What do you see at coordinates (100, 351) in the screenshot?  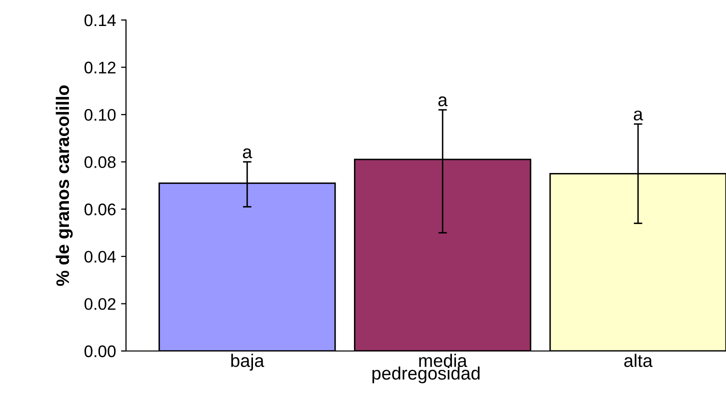 I see `y-tick-label: 0.00` at bounding box center [100, 351].